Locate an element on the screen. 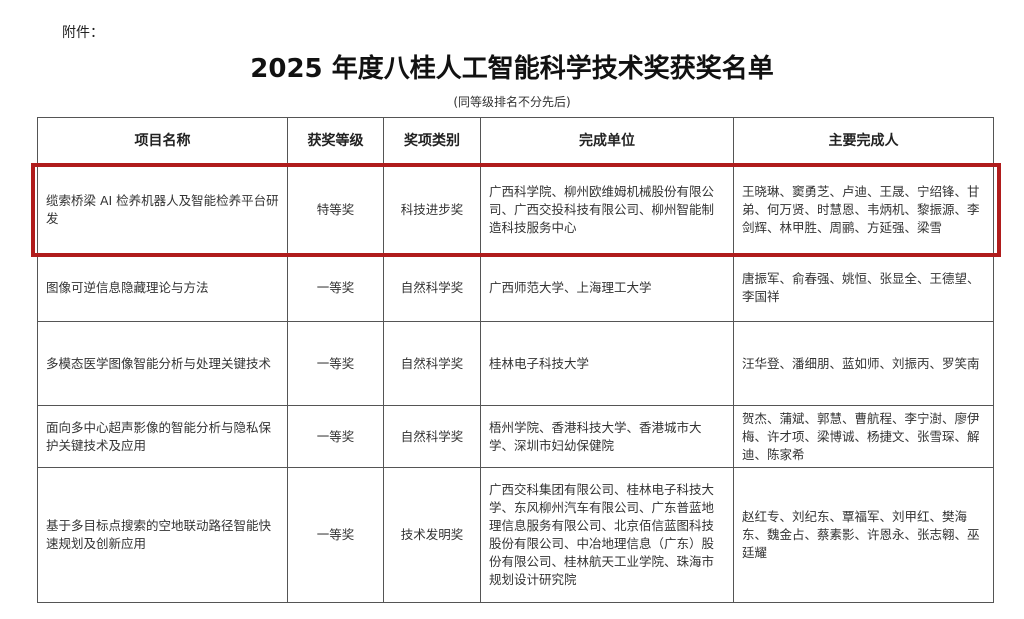 The height and width of the screenshot is (619, 1024). header-project: 项目名称 is located at coordinates (162, 141).